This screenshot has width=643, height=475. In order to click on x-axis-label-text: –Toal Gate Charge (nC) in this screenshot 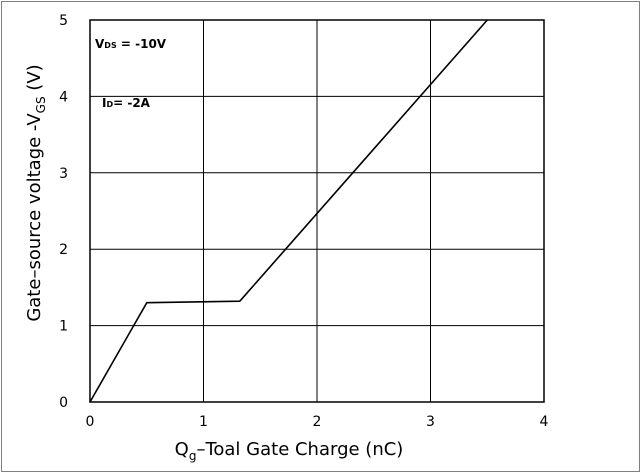, I will do `click(299, 449)`.